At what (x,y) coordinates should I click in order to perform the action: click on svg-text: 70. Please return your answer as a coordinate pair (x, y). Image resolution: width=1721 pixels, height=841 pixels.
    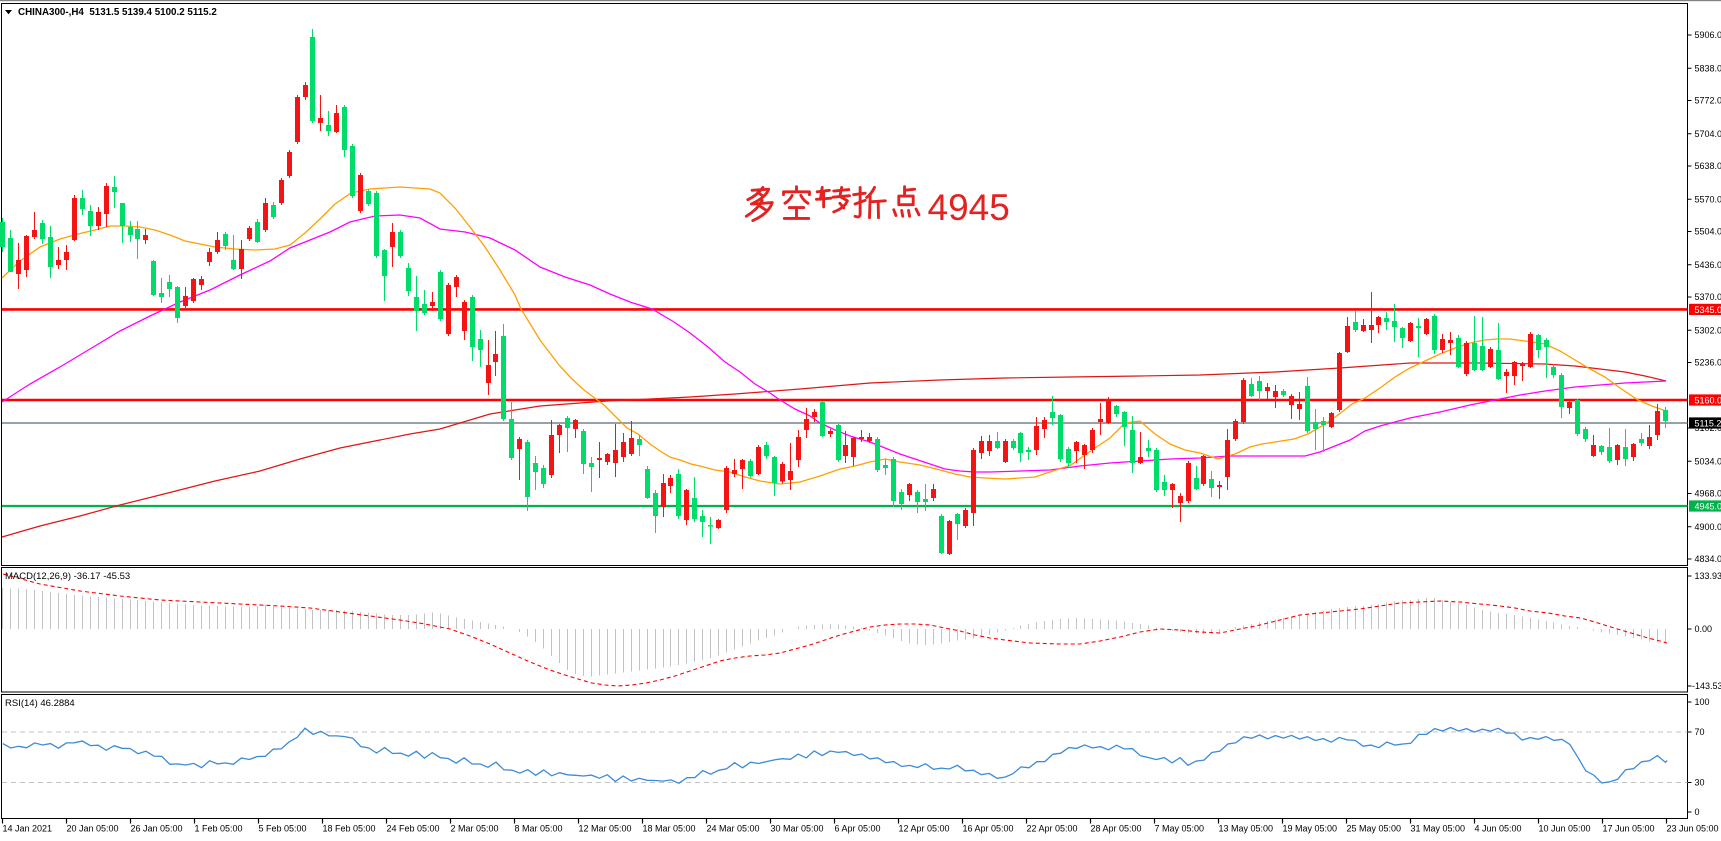
    Looking at the image, I should click on (1700, 732).